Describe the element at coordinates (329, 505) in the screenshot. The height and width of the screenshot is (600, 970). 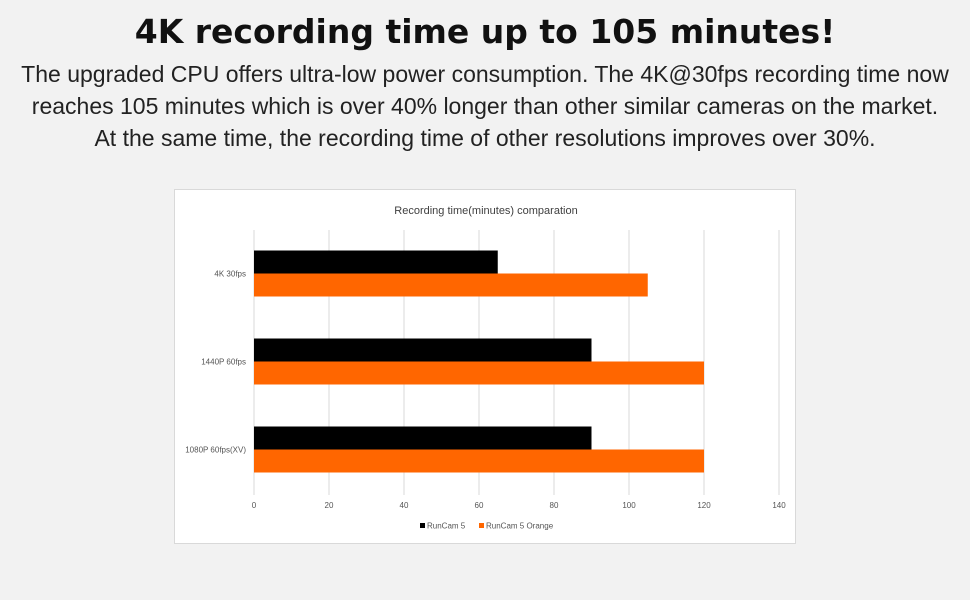
I see `x-tick-label: 20` at that location.